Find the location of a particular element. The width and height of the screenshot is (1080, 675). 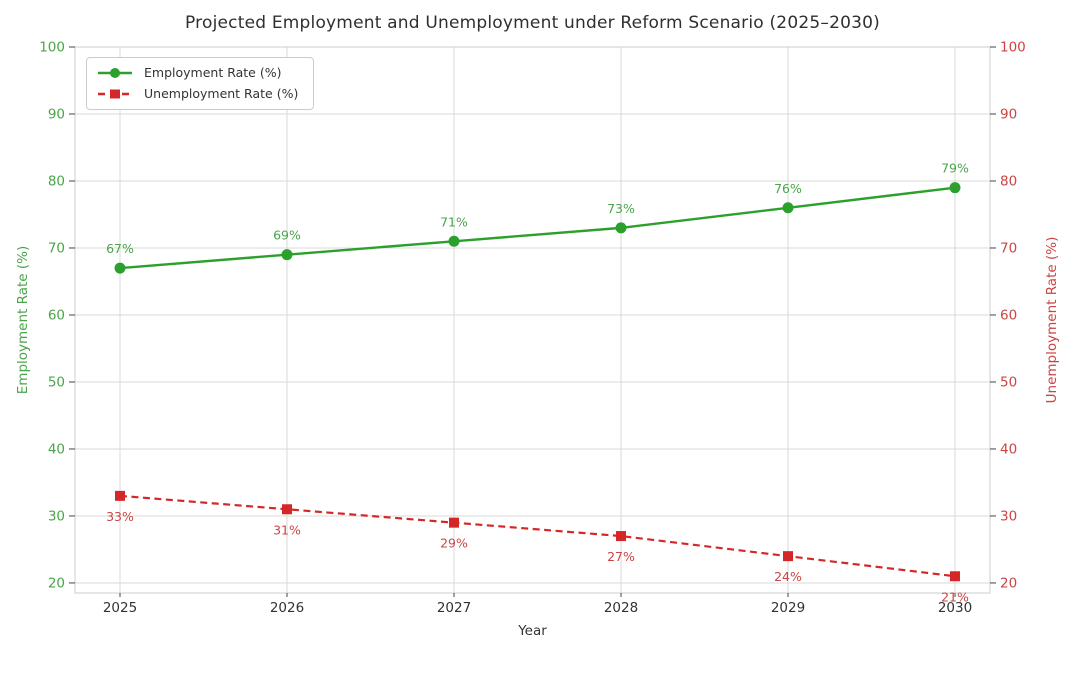

y-tick-label-left: 40 is located at coordinates (56, 449).